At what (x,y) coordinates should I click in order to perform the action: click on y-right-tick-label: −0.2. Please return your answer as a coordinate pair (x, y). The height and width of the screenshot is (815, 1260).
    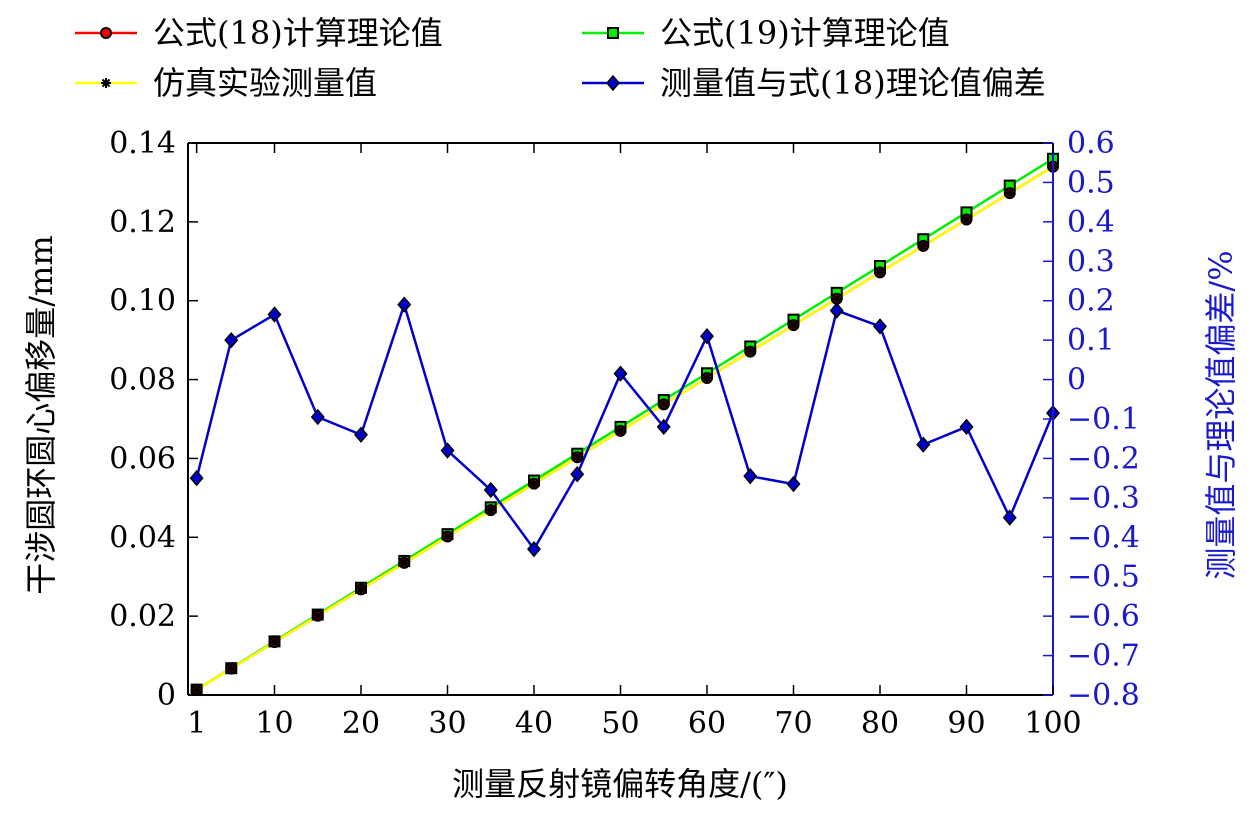
    Looking at the image, I should click on (1103, 458).